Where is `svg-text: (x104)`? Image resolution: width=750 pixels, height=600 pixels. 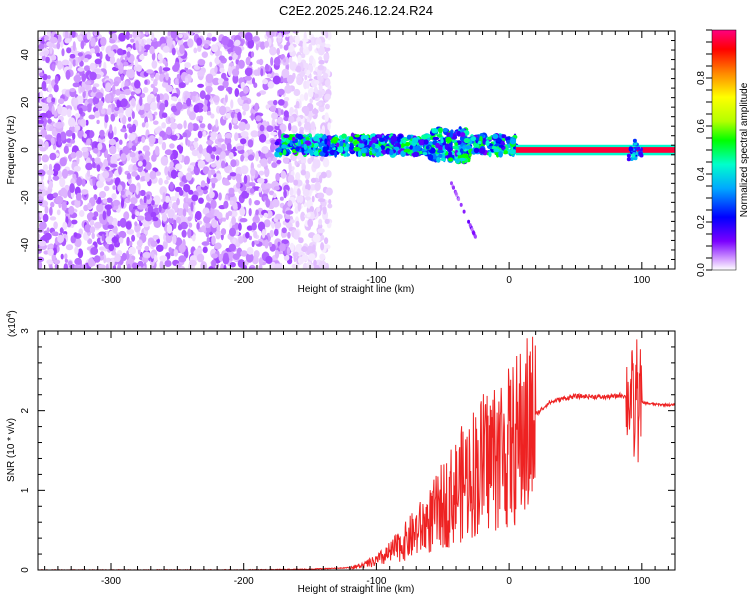
svg-text: (x104) is located at coordinates (12, 323).